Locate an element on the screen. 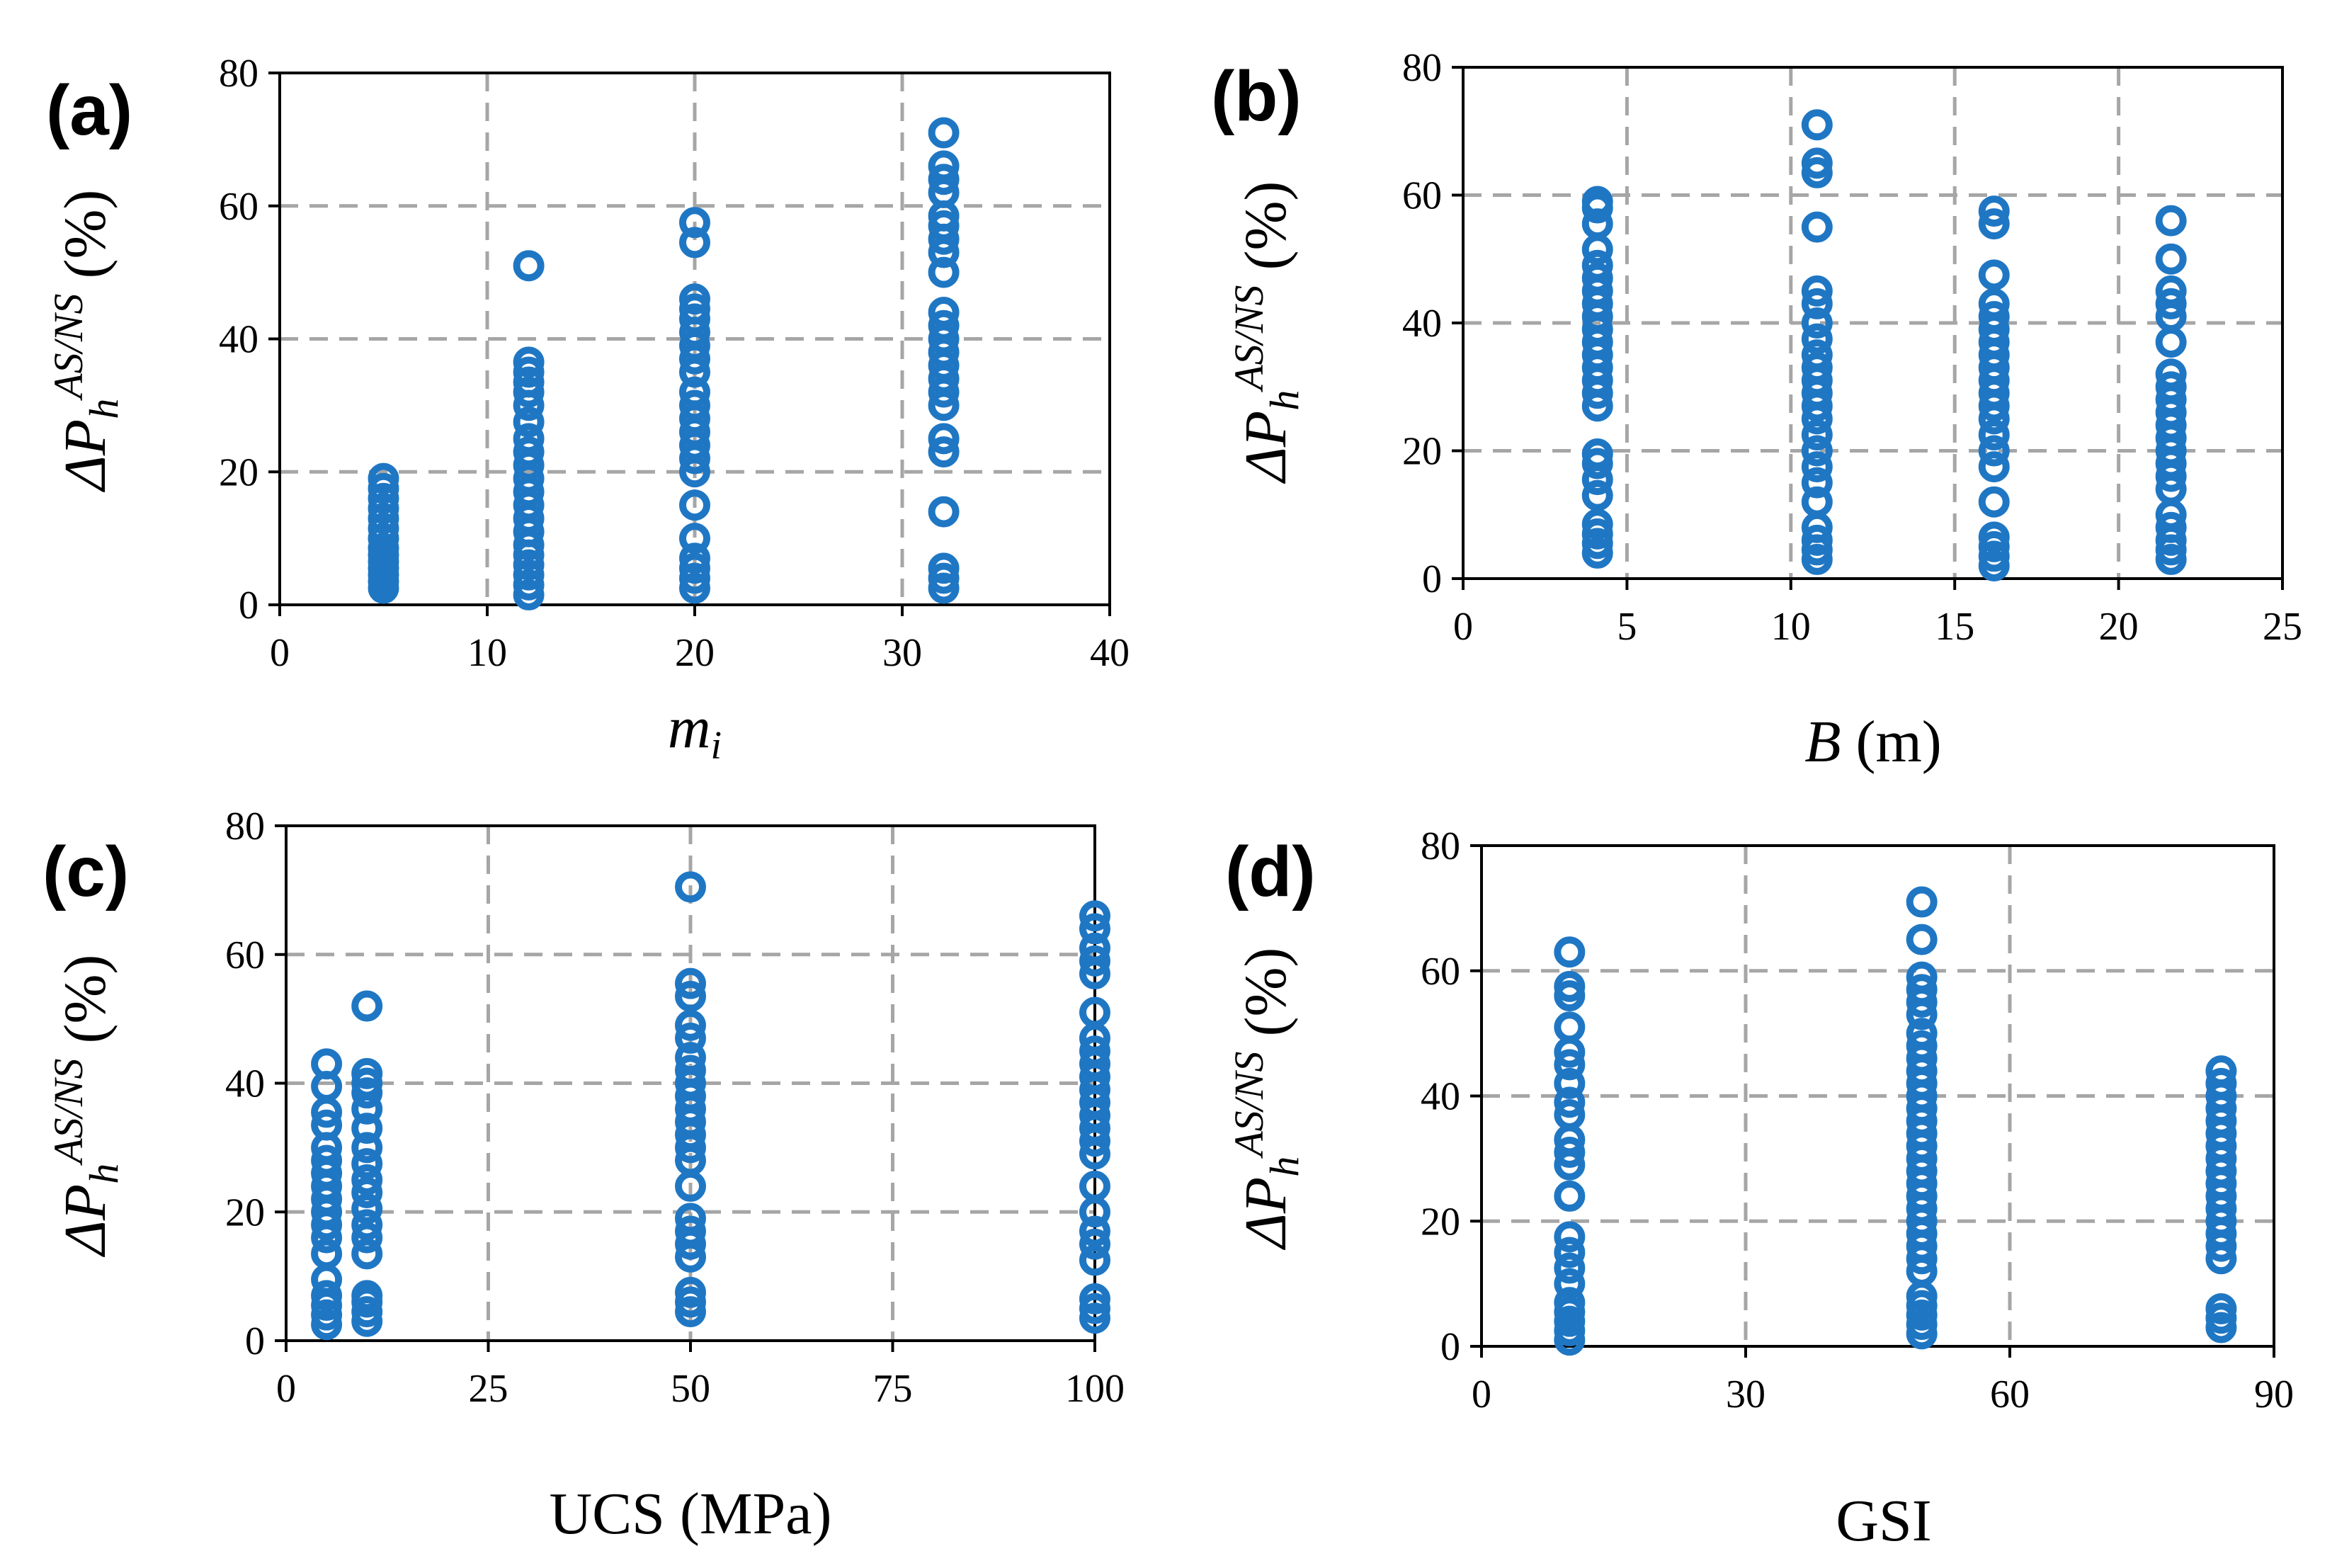 This screenshot has height=1568, width=2337. y-tick-label-c-40: 40 is located at coordinates (245, 1084).